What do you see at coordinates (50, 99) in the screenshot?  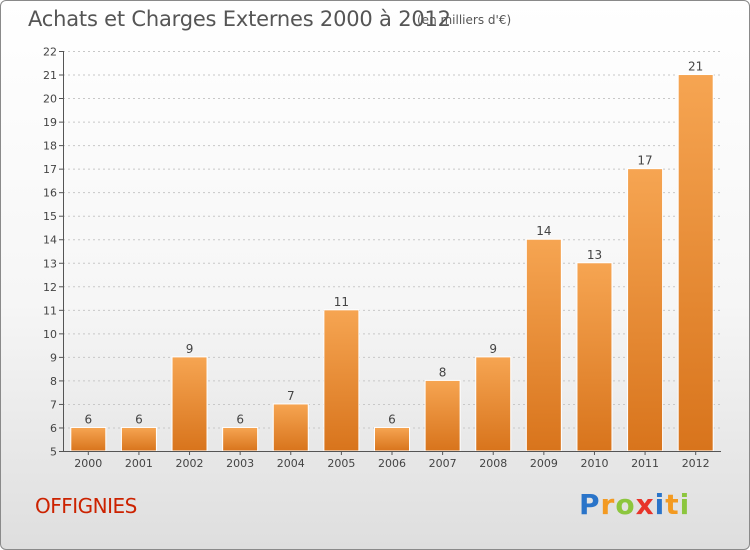 I see `y-tick-label: 20` at bounding box center [50, 99].